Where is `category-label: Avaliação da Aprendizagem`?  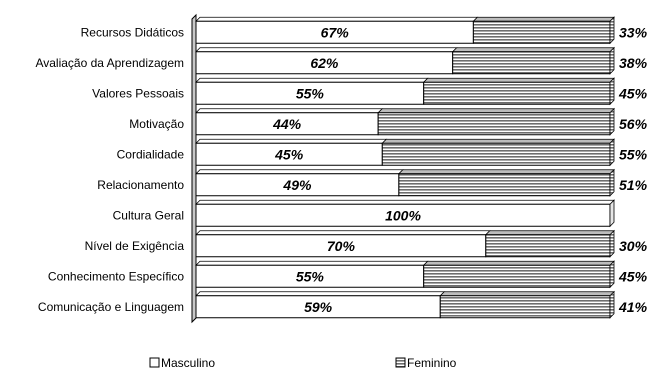
category-label: Avaliação da Aprendizagem is located at coordinates (109, 63).